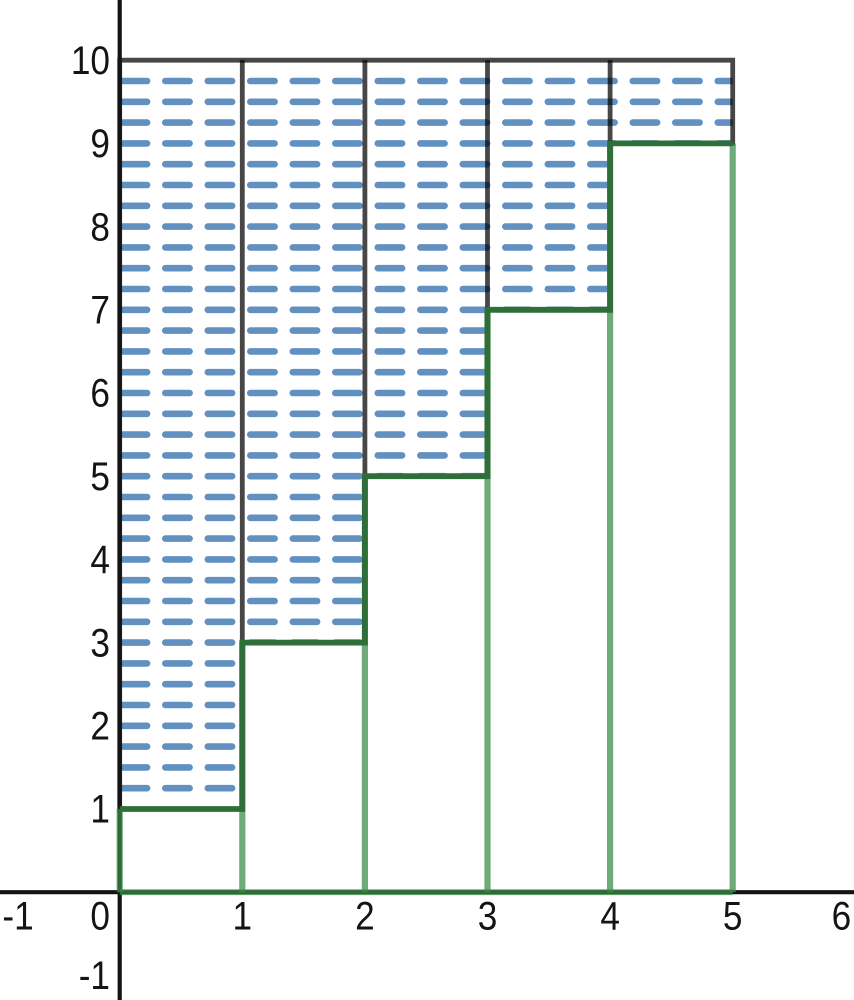  I want to click on svg-text: 9, so click(100, 143).